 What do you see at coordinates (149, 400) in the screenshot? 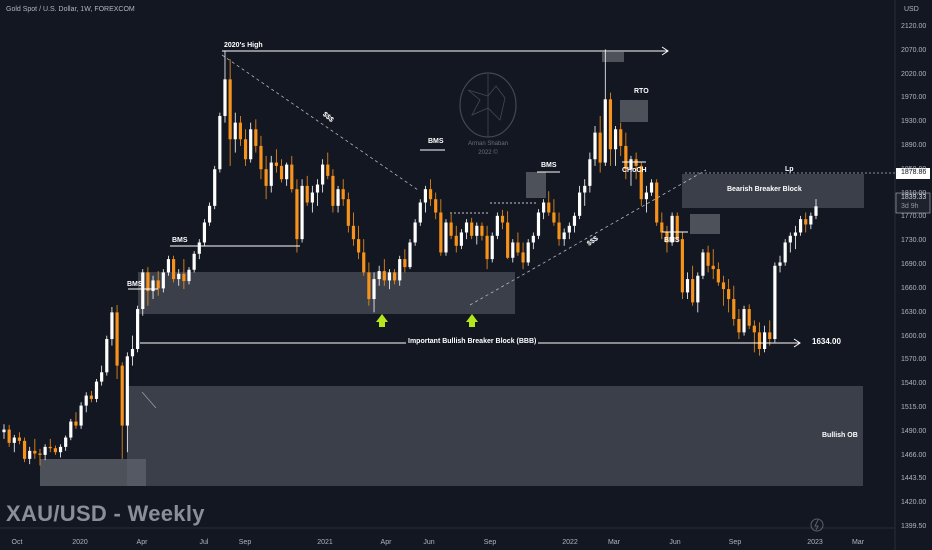
I see `pointer-arrow` at bounding box center [149, 400].